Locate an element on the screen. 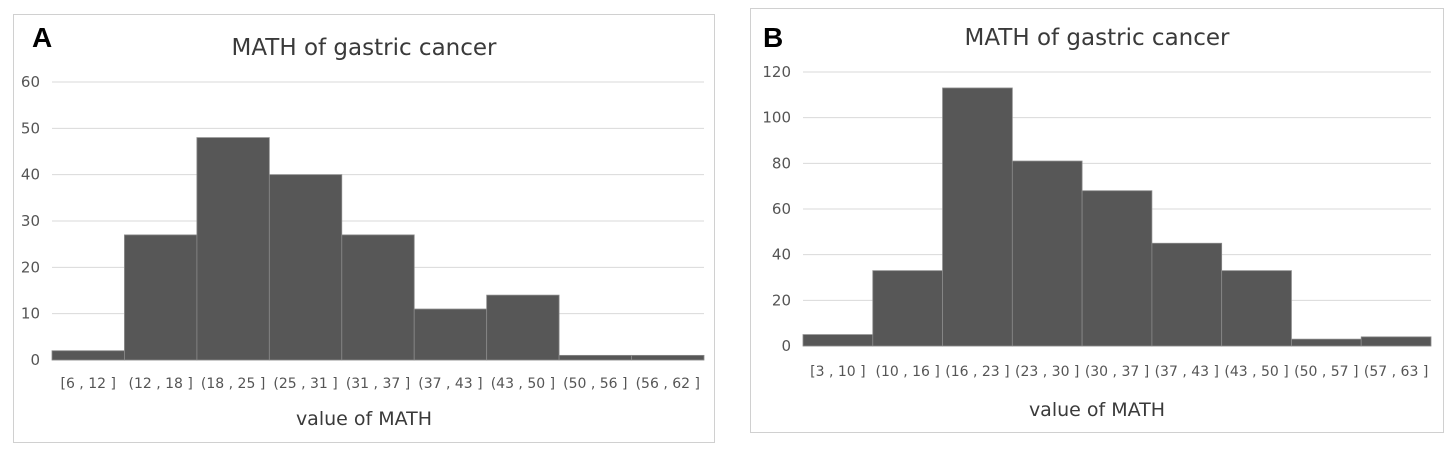 The height and width of the screenshot is (455, 1453). x-tick-label-a-3: (25 , 31 ] is located at coordinates (305, 384).